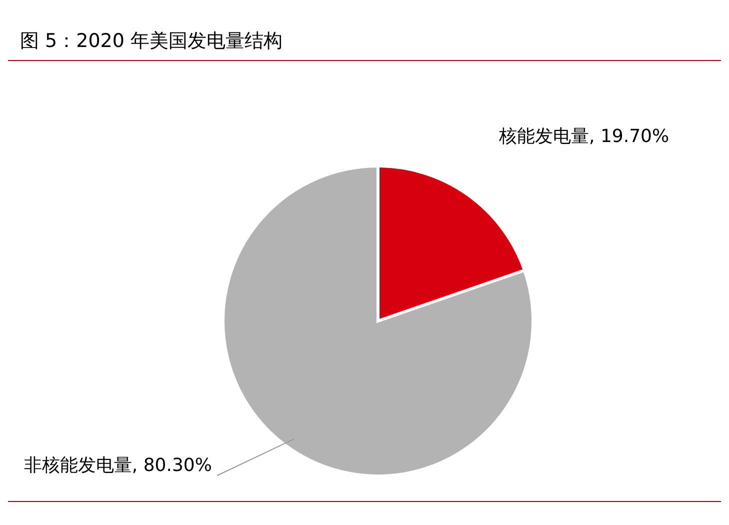  I want to click on slice-label: 核能发电量, 19.70%, so click(584, 137).